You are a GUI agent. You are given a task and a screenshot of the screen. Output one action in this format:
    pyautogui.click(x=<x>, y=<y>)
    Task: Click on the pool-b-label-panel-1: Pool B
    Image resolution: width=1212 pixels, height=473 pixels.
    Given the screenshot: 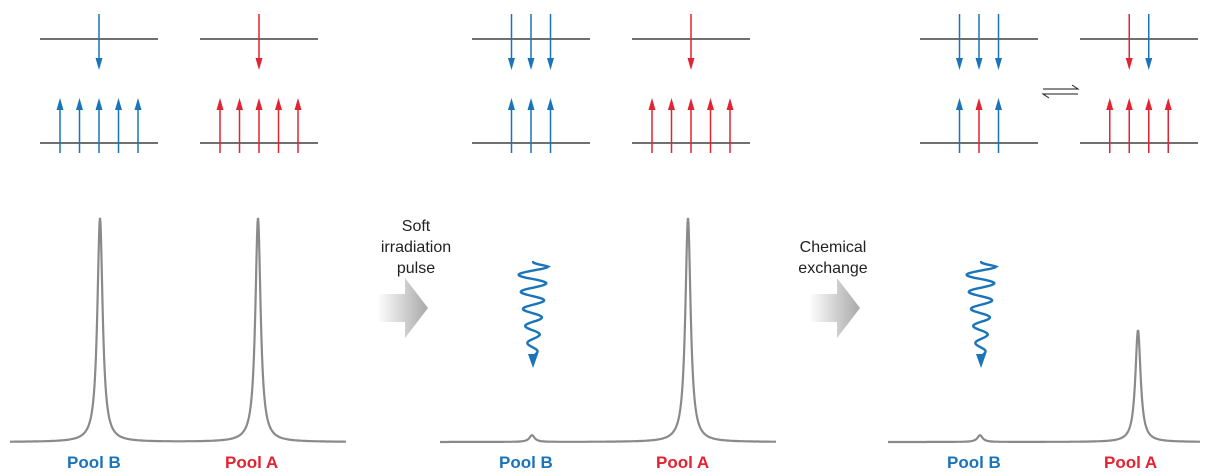 What is the action you would take?
    pyautogui.click(x=94, y=462)
    